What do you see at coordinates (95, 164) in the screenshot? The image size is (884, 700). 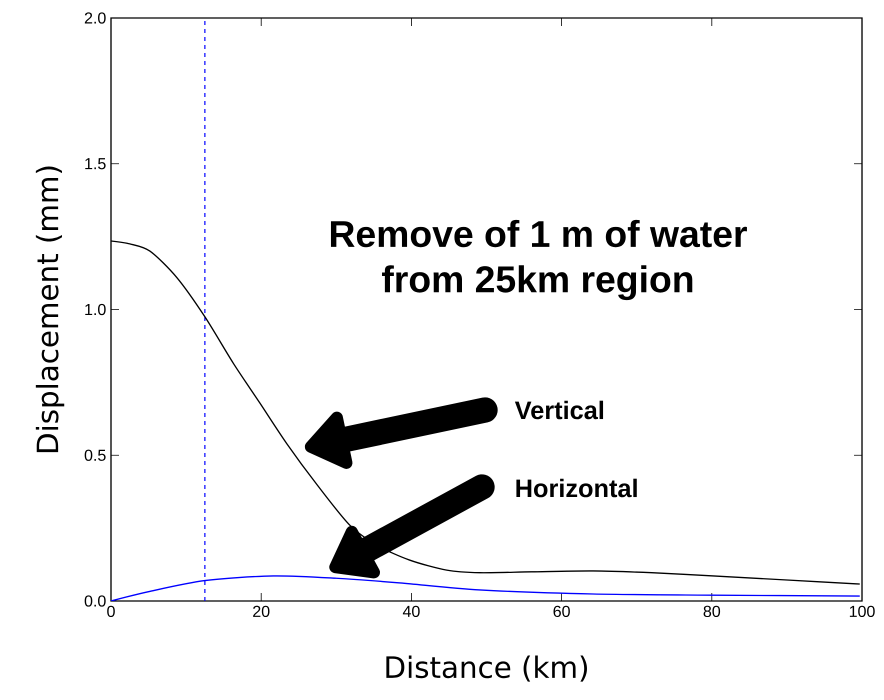 I see `y-tick-label: 1.5` at bounding box center [95, 164].